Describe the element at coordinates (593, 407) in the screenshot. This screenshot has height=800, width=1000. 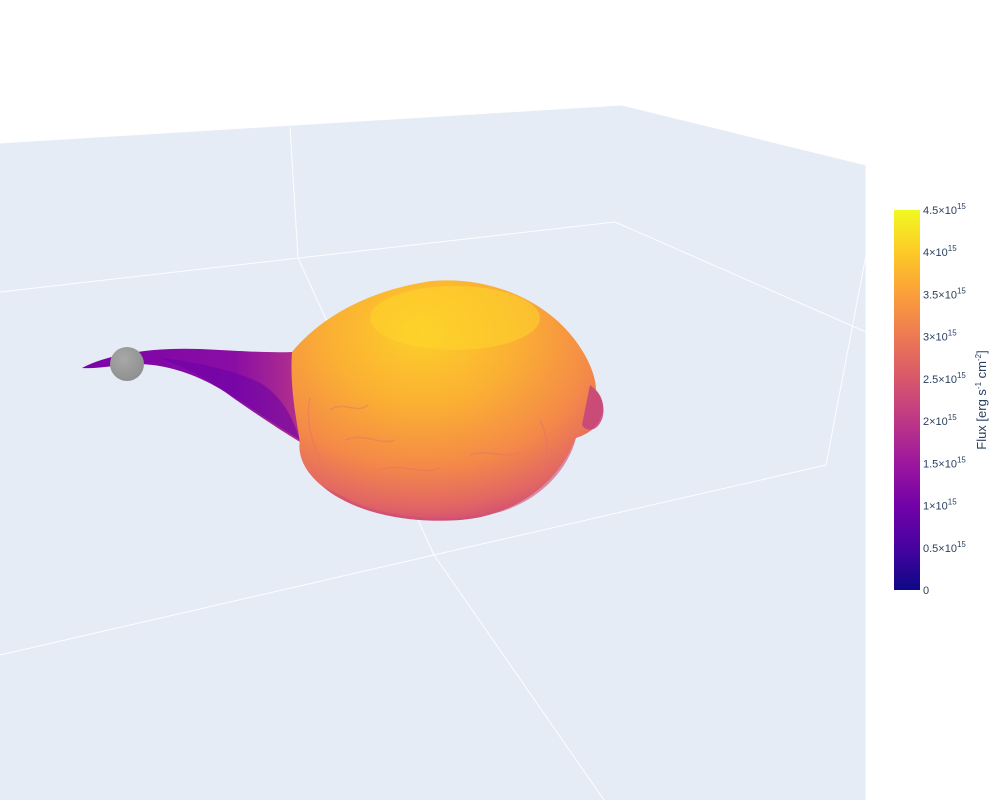
I see `lobe-point-nub` at that location.